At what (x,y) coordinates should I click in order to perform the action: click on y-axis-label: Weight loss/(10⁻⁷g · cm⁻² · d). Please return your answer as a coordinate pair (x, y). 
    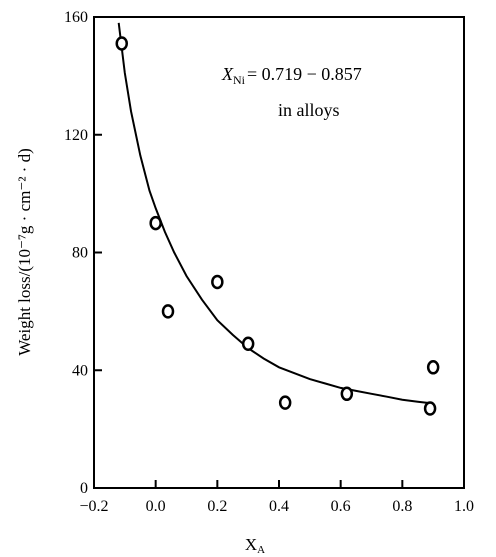
    Looking at the image, I should click on (24, 252).